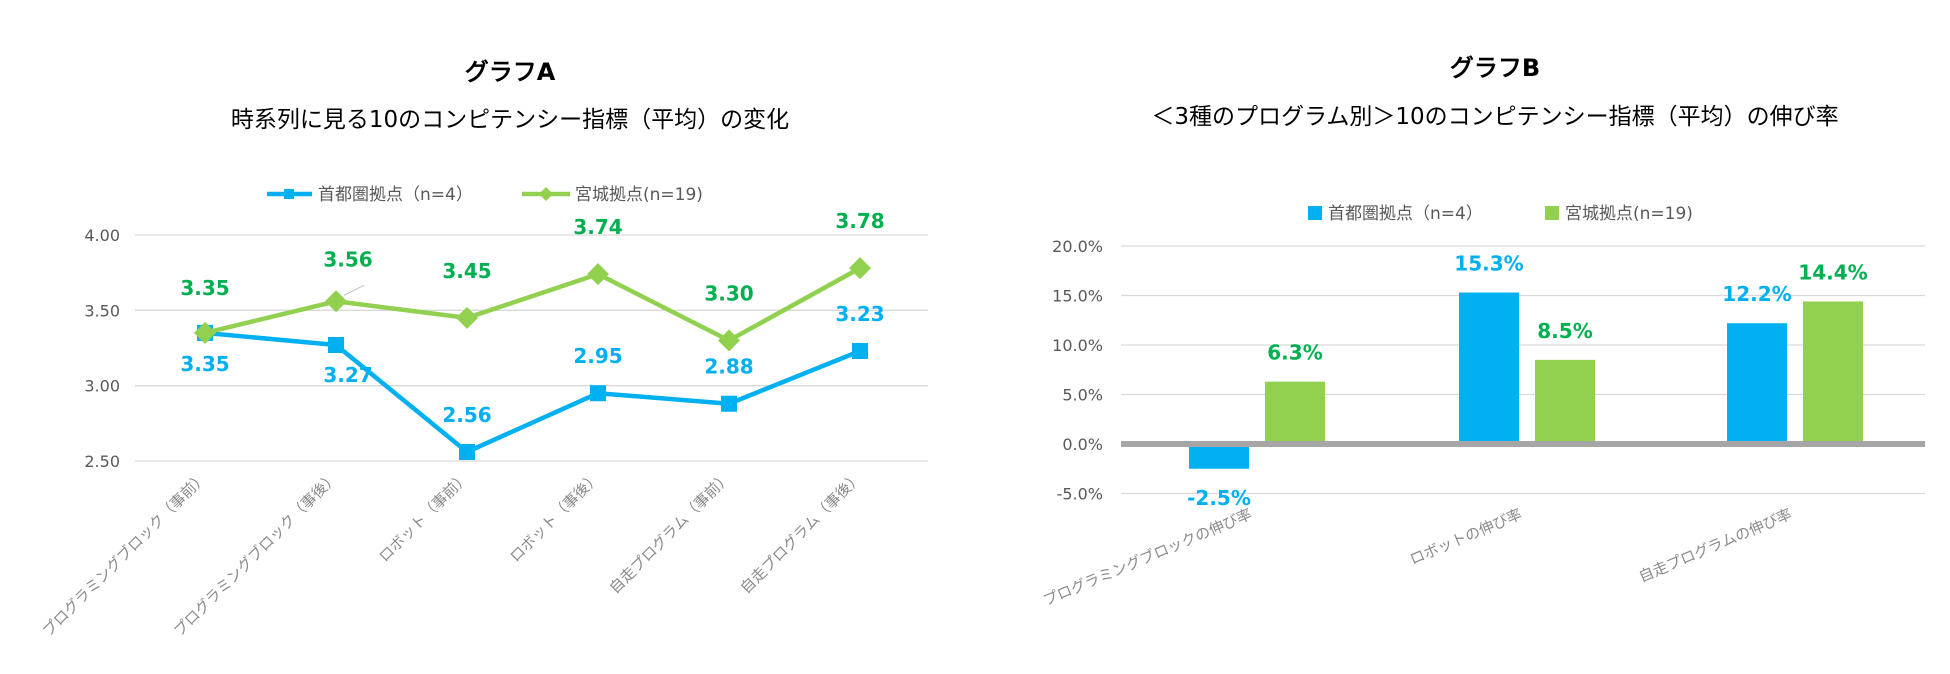  What do you see at coordinates (1294, 353) in the screenshot?
I see `chart-b-data-label: 6.3%` at bounding box center [1294, 353].